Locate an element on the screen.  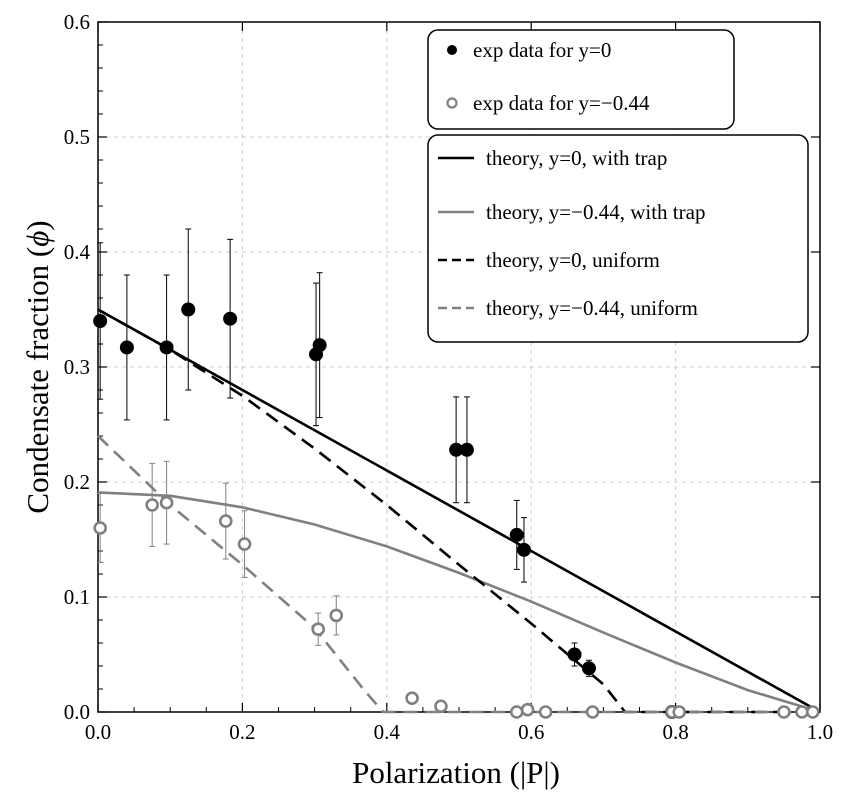
y-tick-label: 0.4 is located at coordinates (77, 252).